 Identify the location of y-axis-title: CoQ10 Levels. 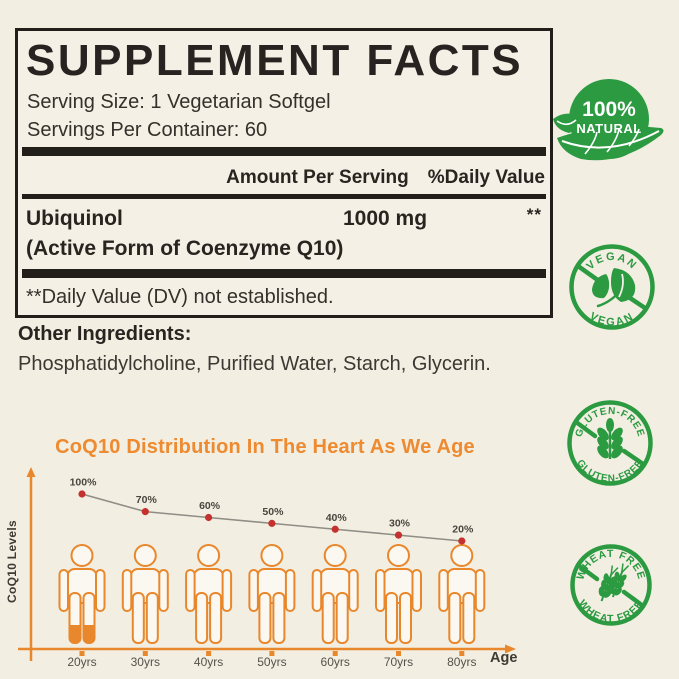
(12, 561).